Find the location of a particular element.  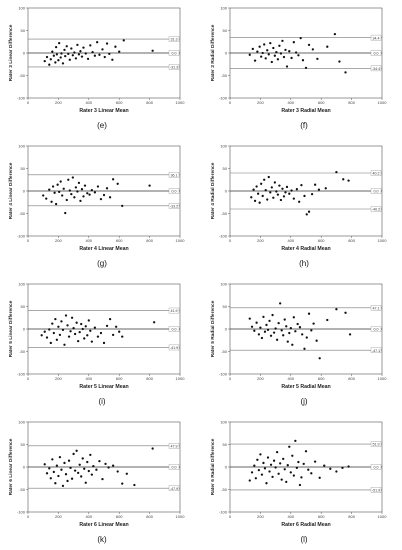

x-tick-label: 600 is located at coordinates (321, 102).